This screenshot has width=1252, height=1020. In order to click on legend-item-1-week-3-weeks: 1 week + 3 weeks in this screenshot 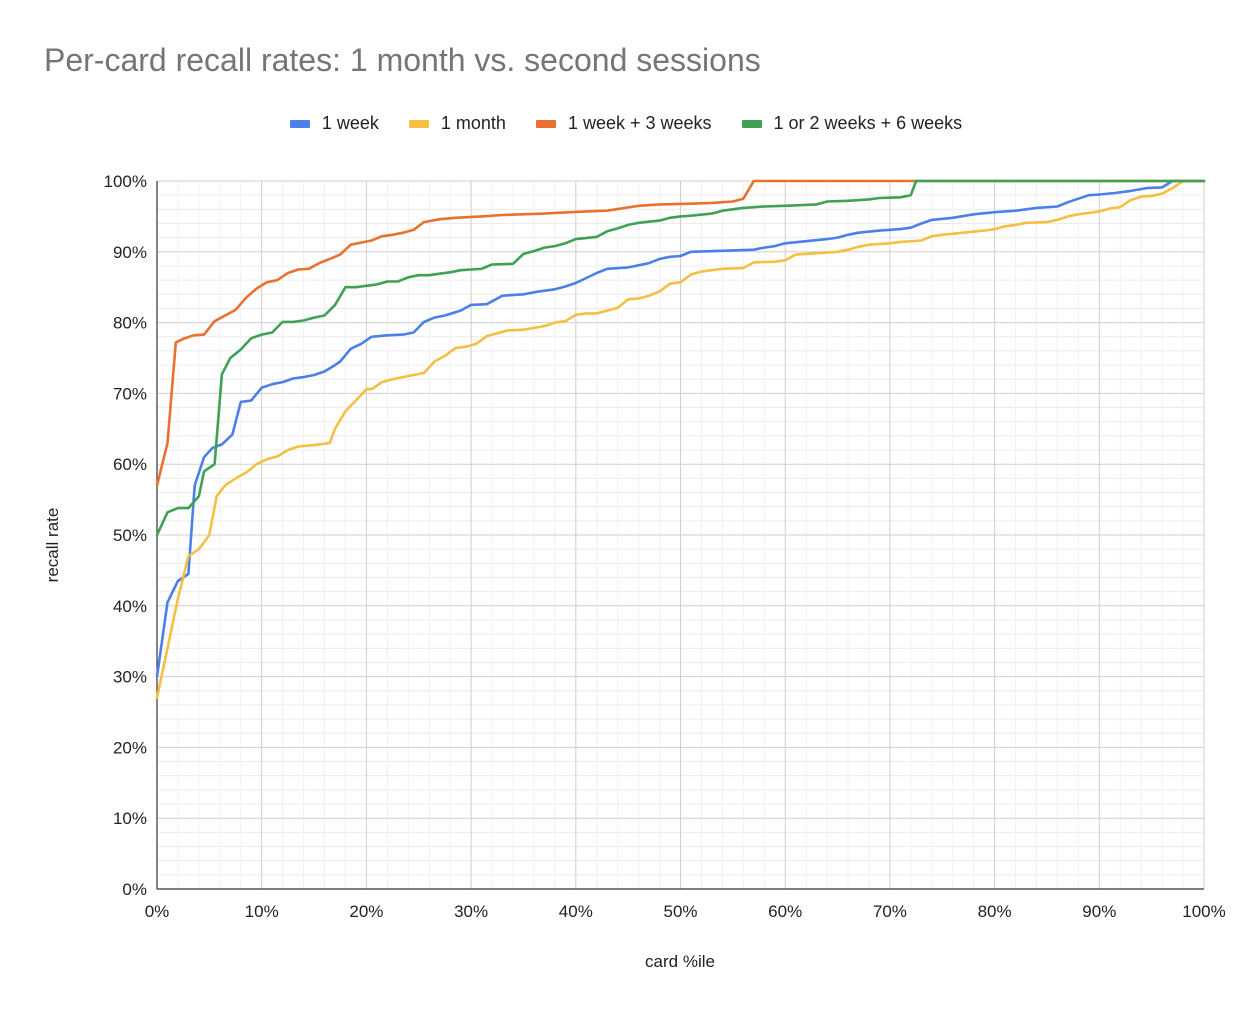, I will do `click(623, 123)`.